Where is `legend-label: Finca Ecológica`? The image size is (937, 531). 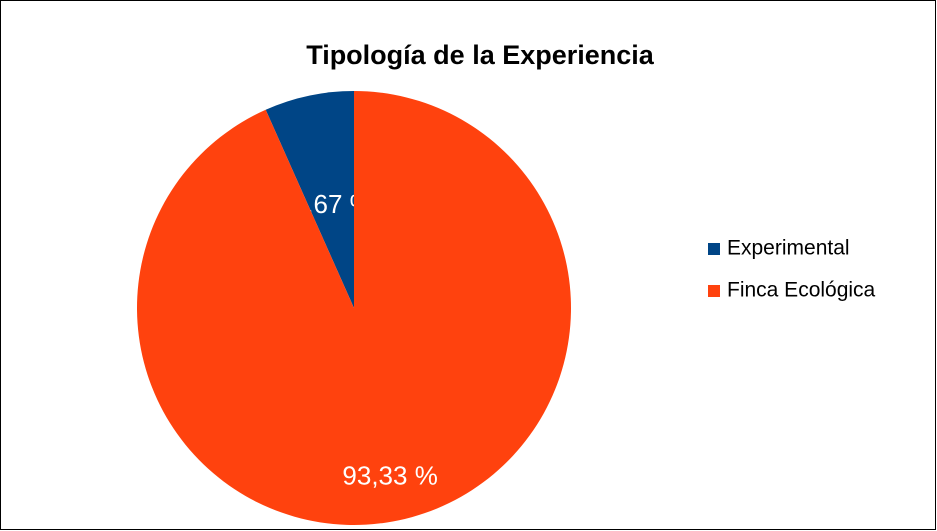 legend-label: Finca Ecológica is located at coordinates (801, 290).